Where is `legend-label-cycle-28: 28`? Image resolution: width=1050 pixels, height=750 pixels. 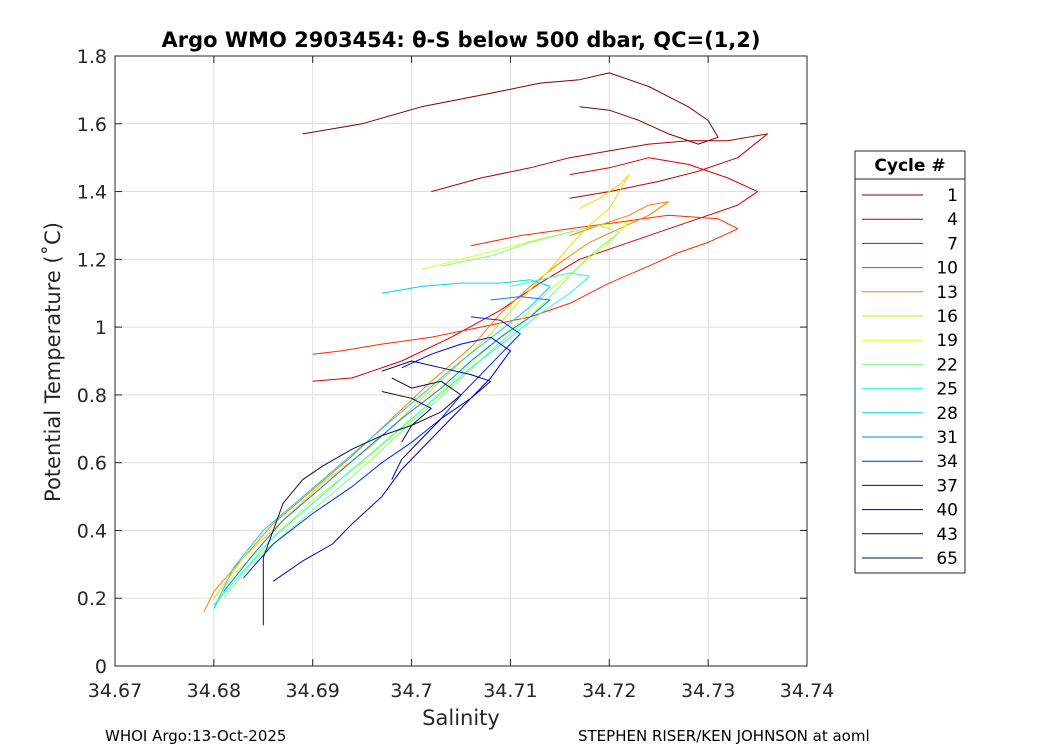
legend-label-cycle-28: 28 is located at coordinates (947, 414).